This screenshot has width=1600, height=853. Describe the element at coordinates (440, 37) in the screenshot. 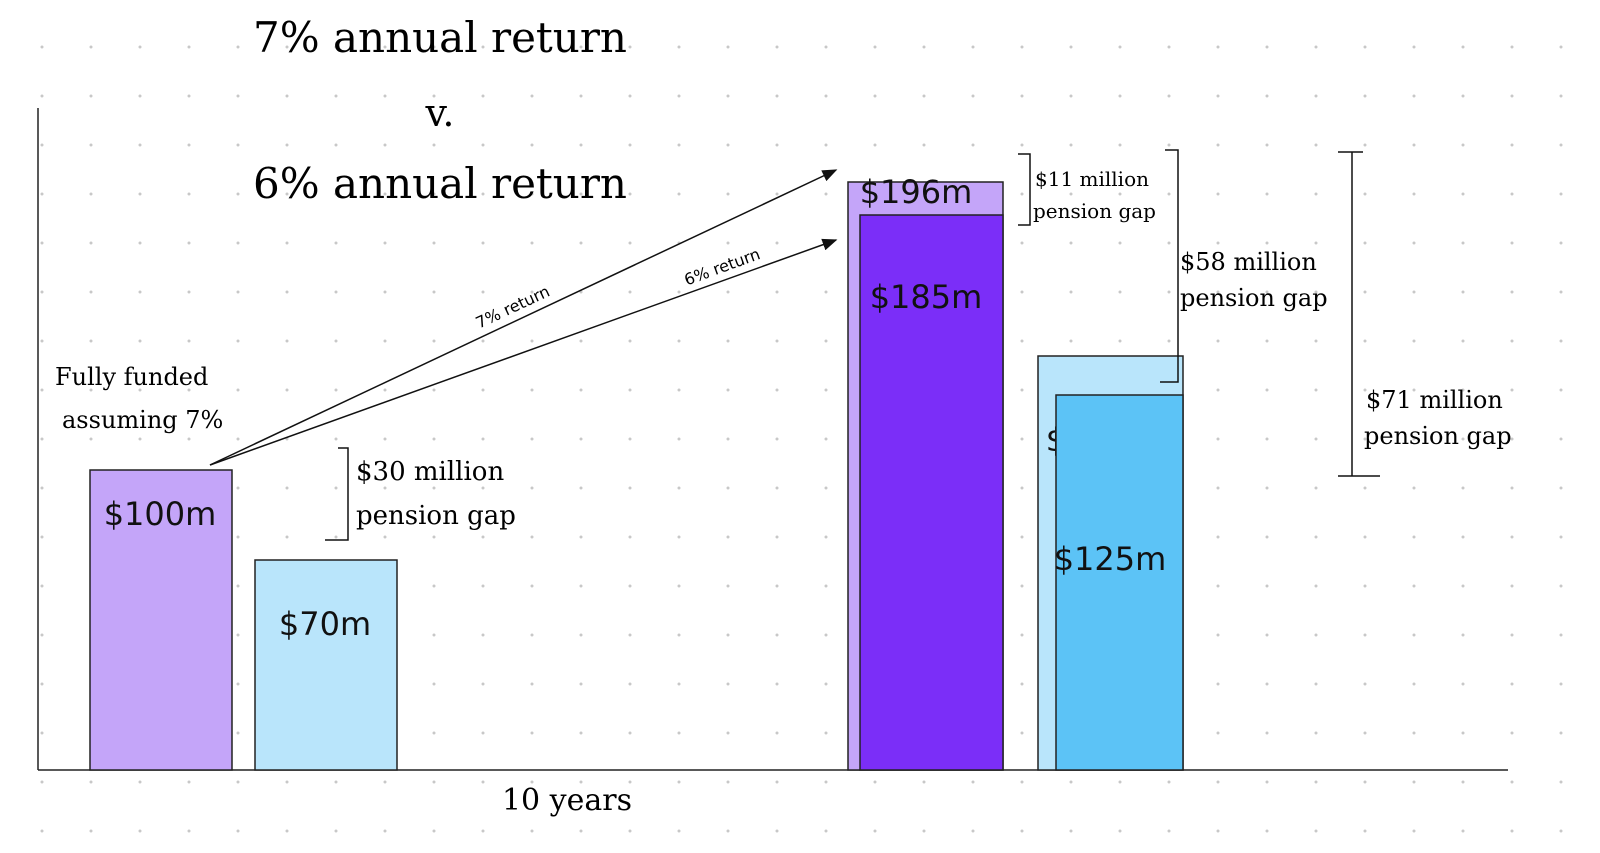

I see `title-line: 7% annual return` at that location.